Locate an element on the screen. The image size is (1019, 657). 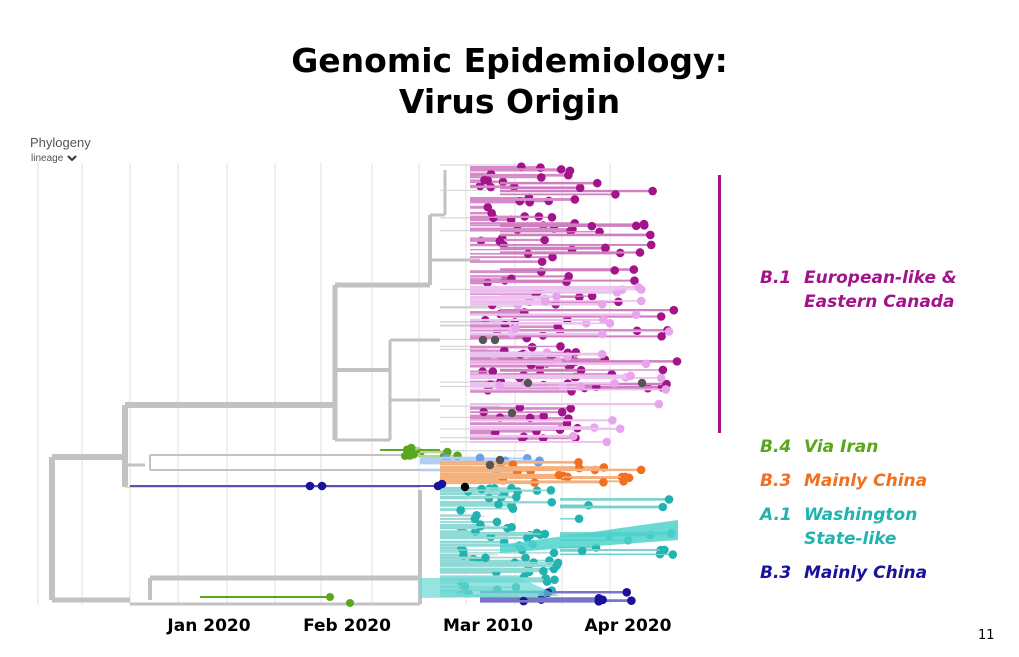
chevron-down-icon is located at coordinates (72, 158).